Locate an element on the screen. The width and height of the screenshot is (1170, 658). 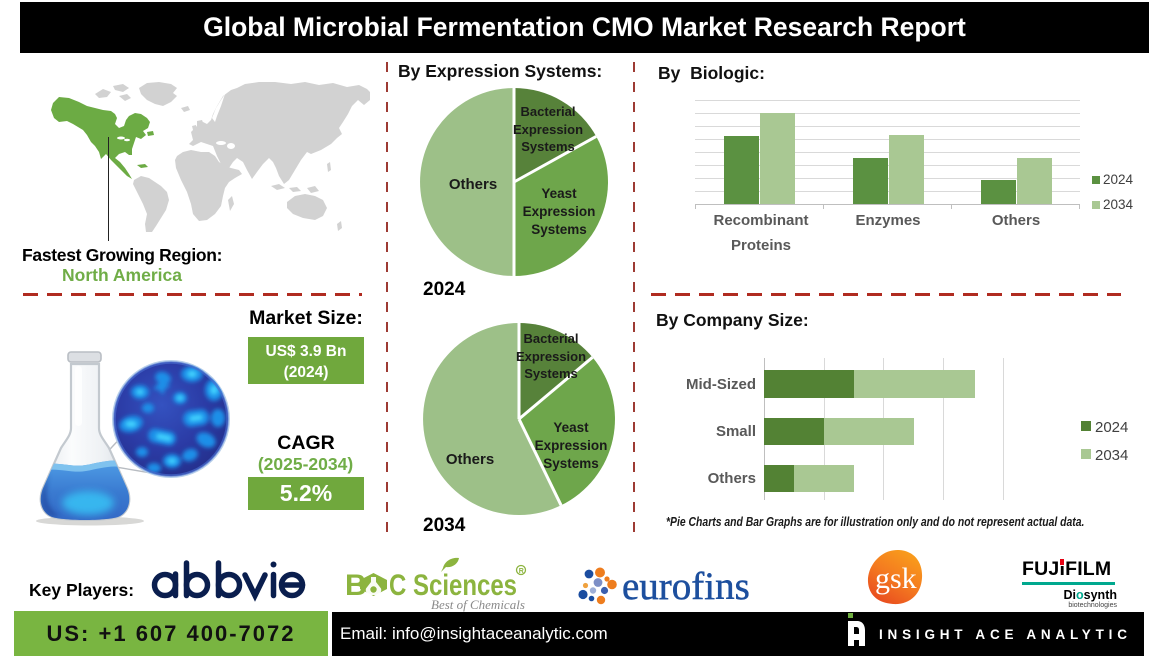
svg-text: C Sciences is located at coordinates (453, 585).